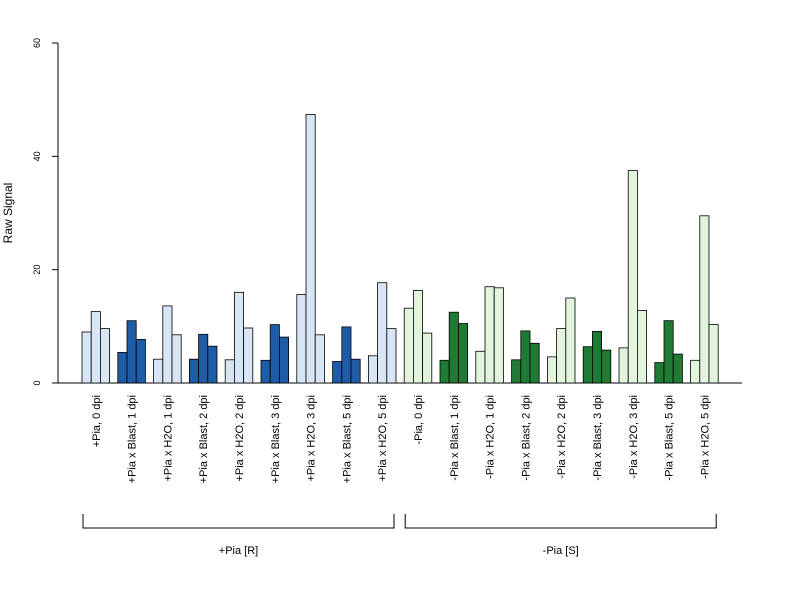  Describe the element at coordinates (455, 438) in the screenshot. I see `x-tick-label: -Pia x Blast, 1 dpi` at that location.